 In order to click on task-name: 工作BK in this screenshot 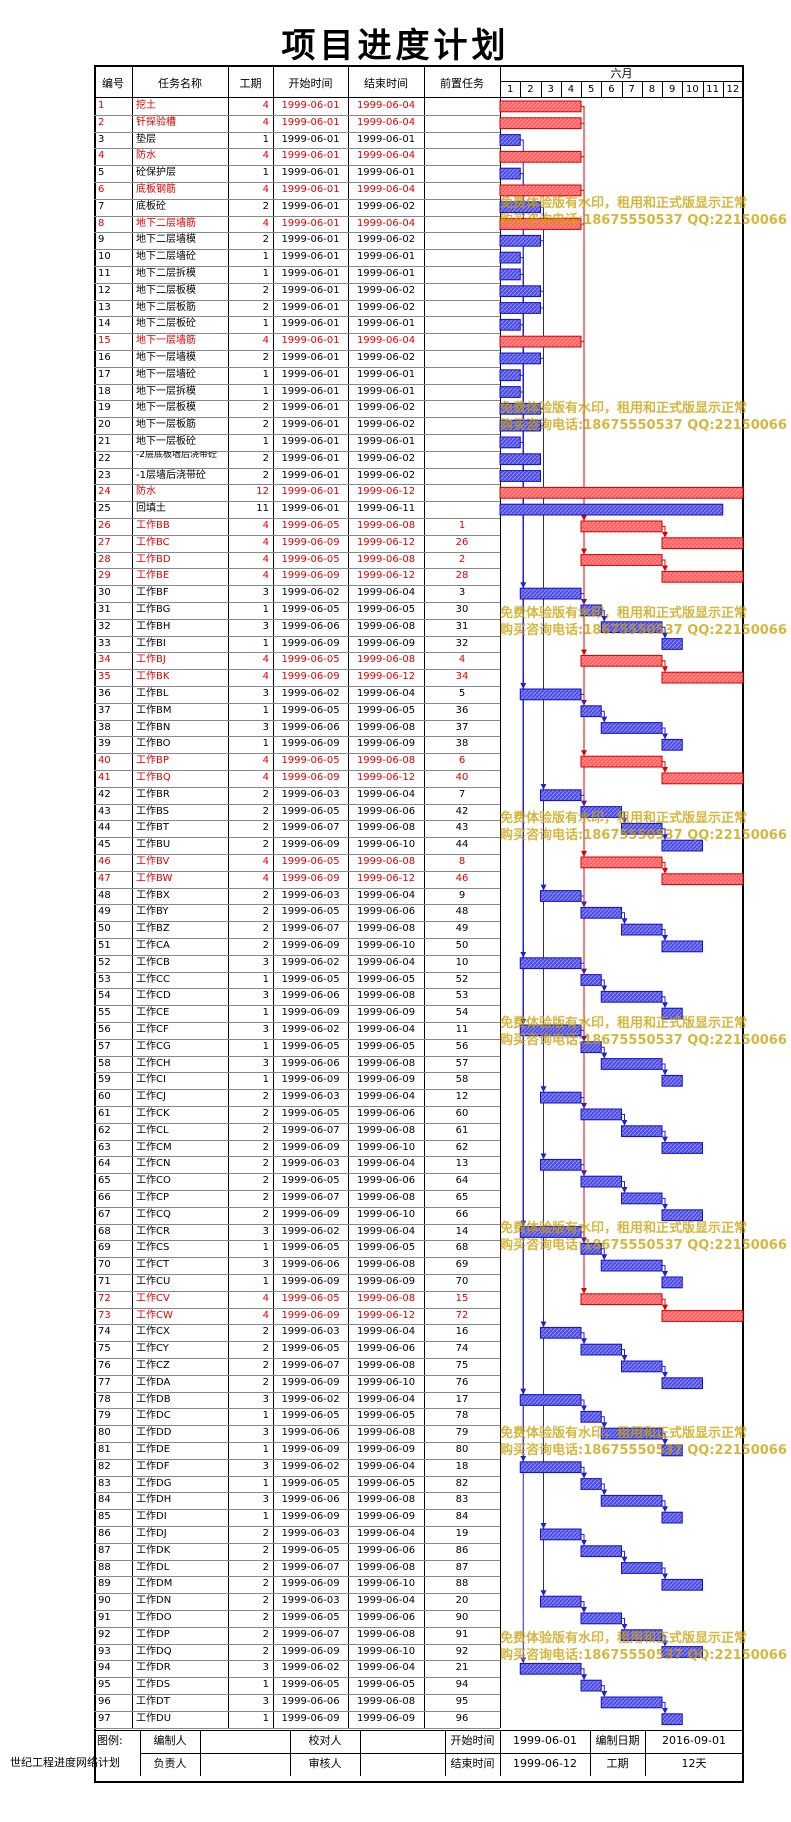, I will do `click(153, 677)`.